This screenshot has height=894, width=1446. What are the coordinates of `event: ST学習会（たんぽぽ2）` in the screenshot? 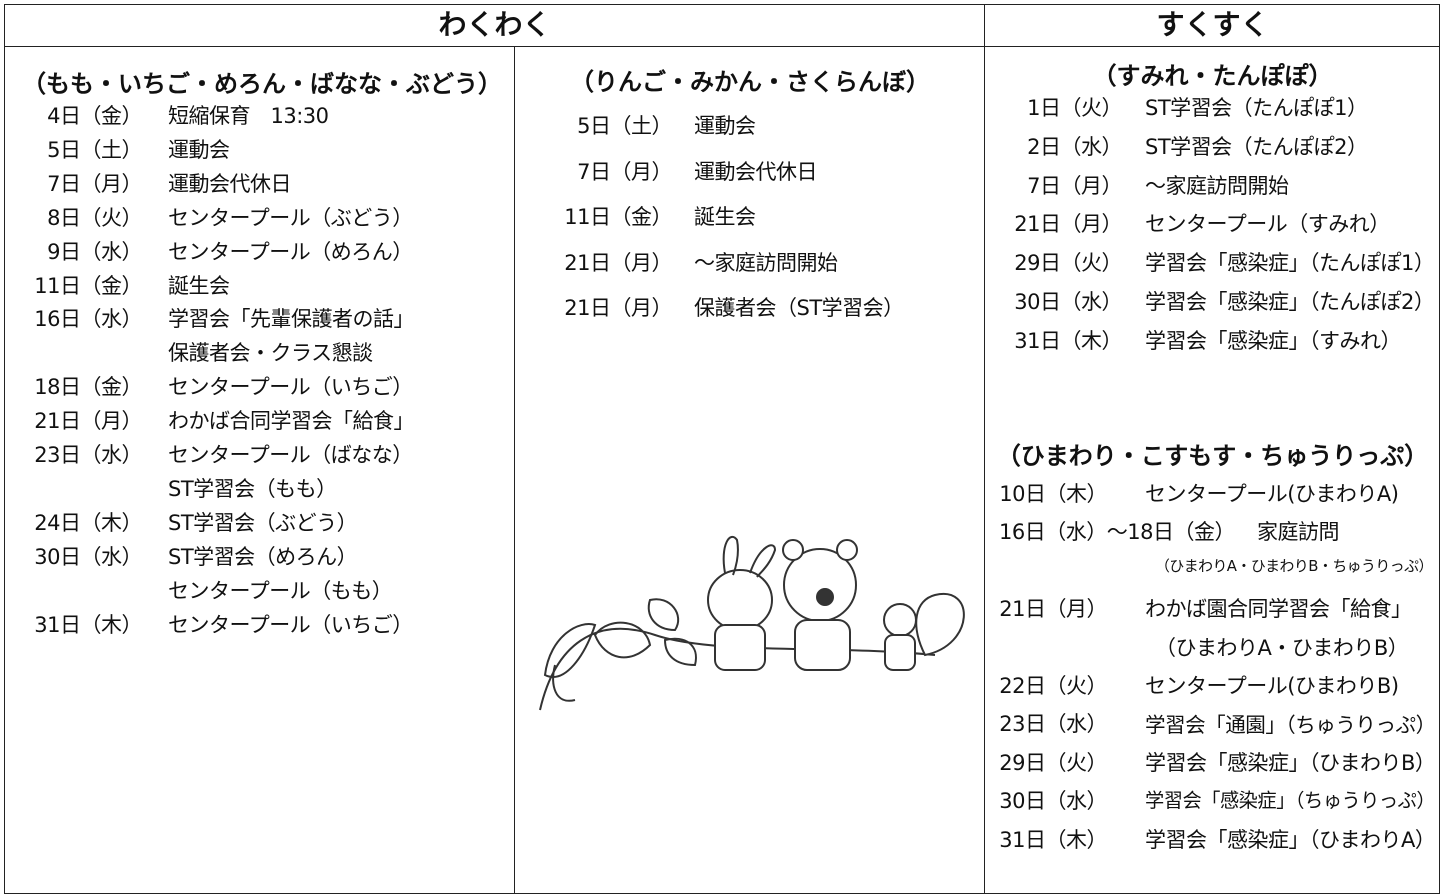 It's located at (1256, 146).